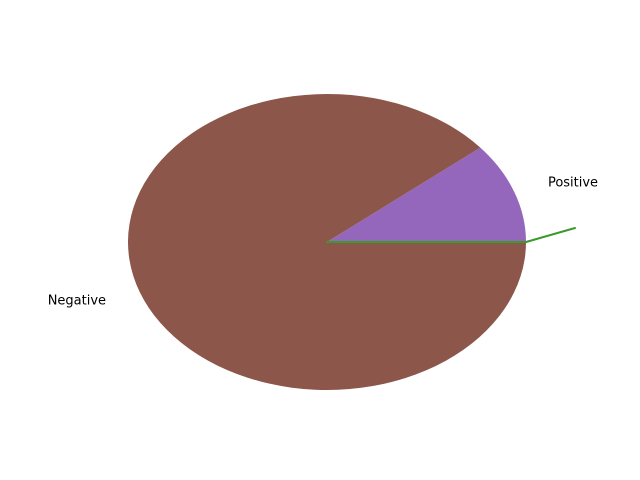 The height and width of the screenshot is (480, 640). What do you see at coordinates (573, 182) in the screenshot?
I see `pie-label-positive: Positive` at bounding box center [573, 182].